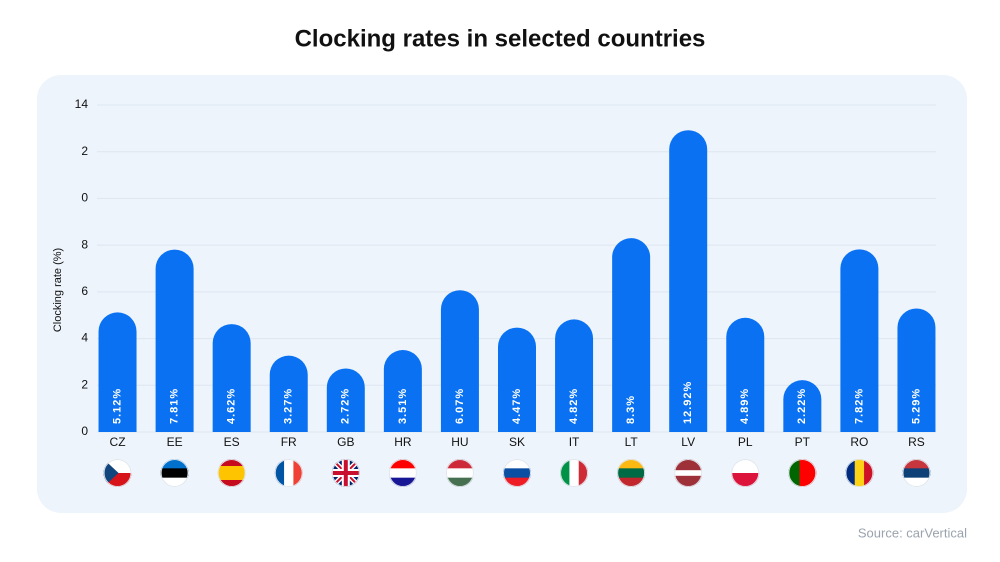 Image resolution: width=1000 pixels, height=562 pixels. What do you see at coordinates (289, 406) in the screenshot?
I see `value-label: 3.27%` at bounding box center [289, 406].